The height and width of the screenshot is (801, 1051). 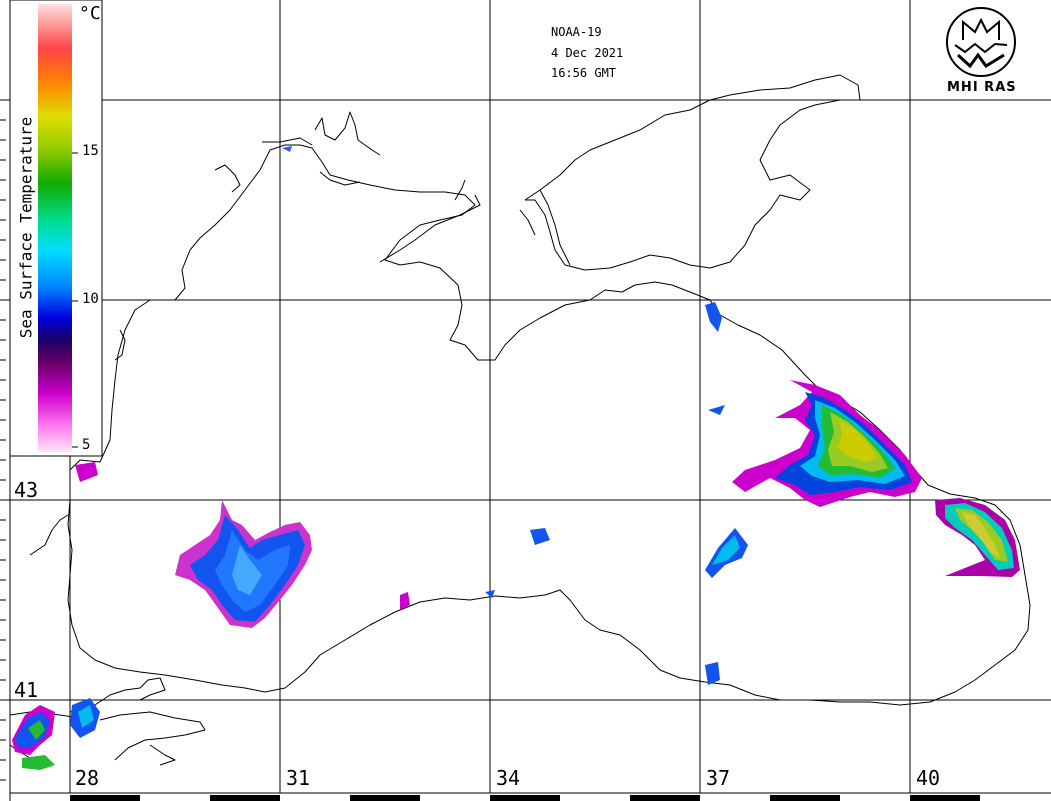 What do you see at coordinates (584, 73) in the screenshot?
I see `image-time: 16:56 GMT` at bounding box center [584, 73].